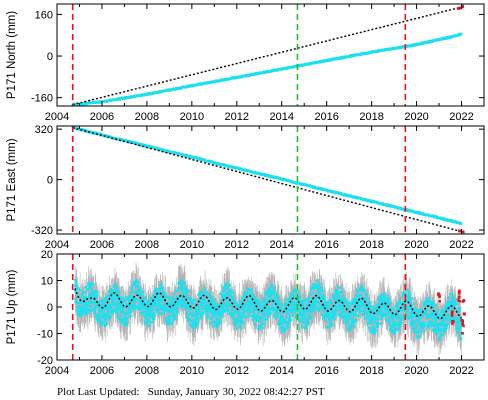  What do you see at coordinates (147, 117) in the screenshot?
I see `x-tick-label: 2008` at bounding box center [147, 117].